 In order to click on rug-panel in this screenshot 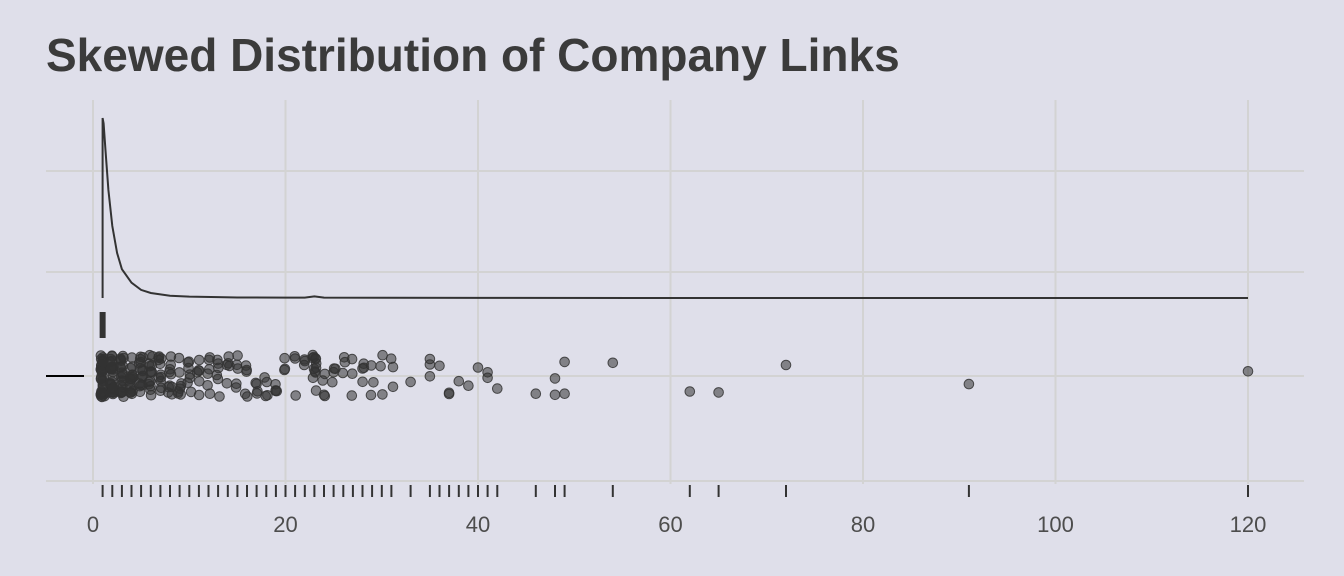, I will do `click(675, 491)`.